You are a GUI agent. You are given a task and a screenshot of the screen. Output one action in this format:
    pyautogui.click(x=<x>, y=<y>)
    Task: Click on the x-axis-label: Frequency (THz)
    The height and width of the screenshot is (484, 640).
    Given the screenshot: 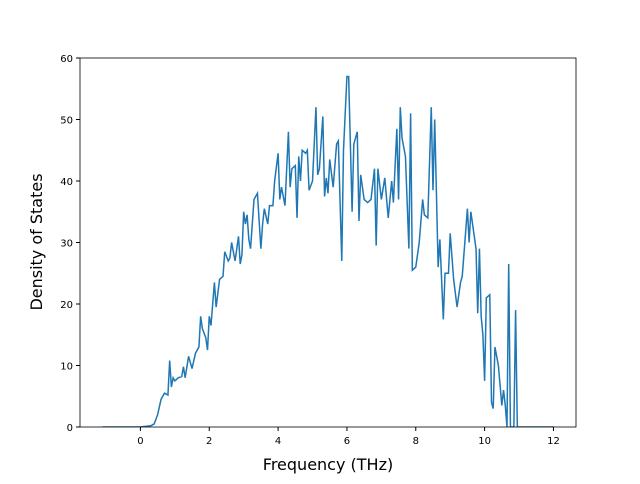 What is the action you would take?
    pyautogui.click(x=328, y=464)
    